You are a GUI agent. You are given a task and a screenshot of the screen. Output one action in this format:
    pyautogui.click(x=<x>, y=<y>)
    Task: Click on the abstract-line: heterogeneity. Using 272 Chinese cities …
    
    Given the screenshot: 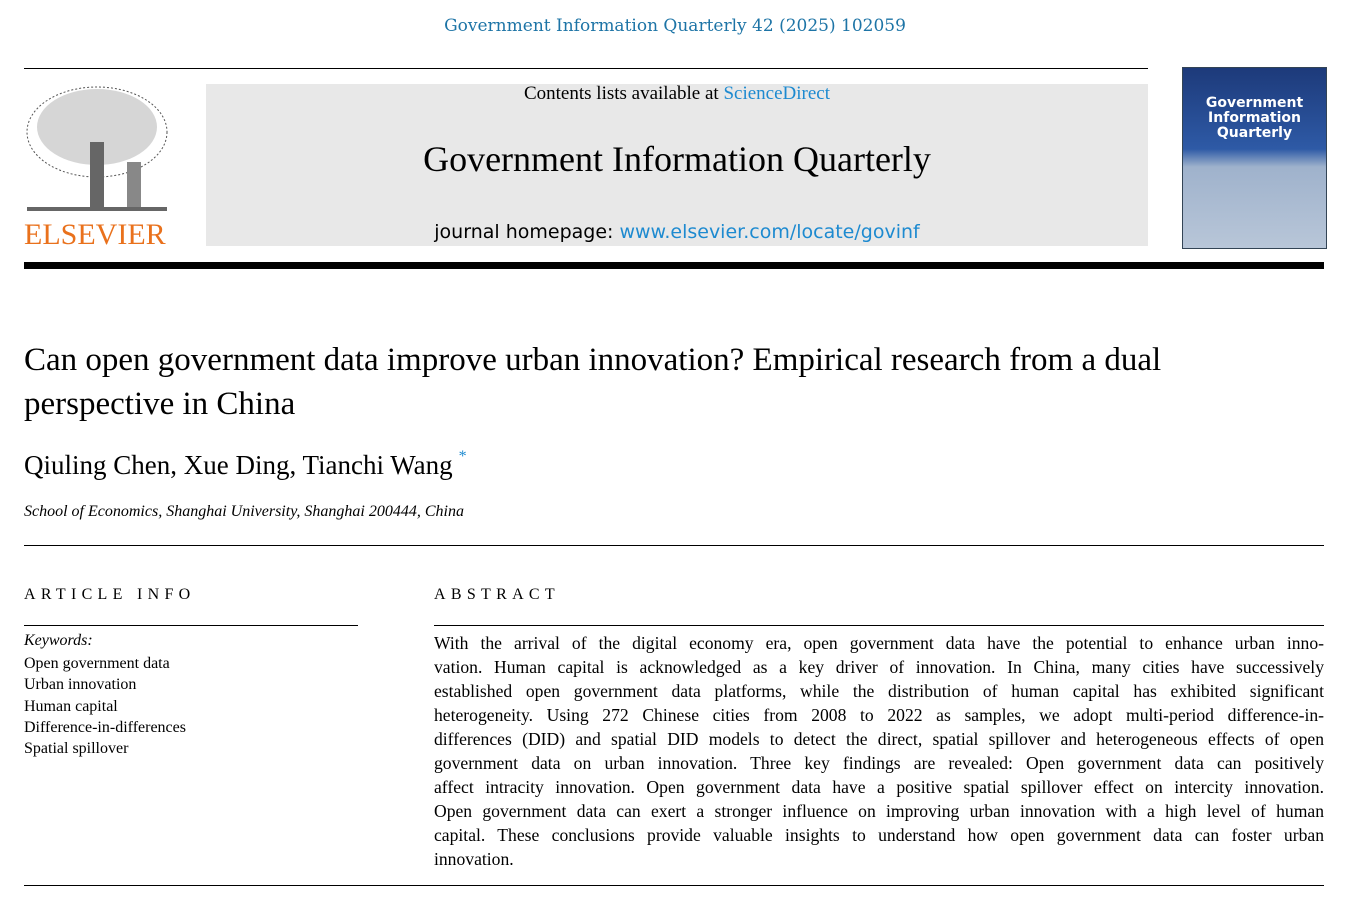 What is the action you would take?
    pyautogui.click(x=879, y=715)
    